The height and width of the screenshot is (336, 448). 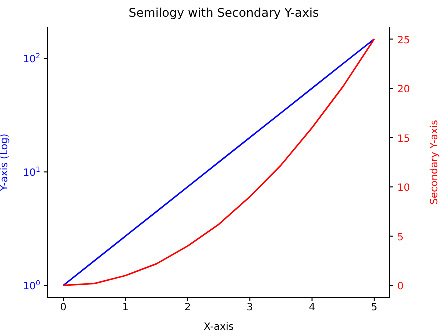 What do you see at coordinates (404, 188) in the screenshot?
I see `y2-tick-label: 10` at bounding box center [404, 188].